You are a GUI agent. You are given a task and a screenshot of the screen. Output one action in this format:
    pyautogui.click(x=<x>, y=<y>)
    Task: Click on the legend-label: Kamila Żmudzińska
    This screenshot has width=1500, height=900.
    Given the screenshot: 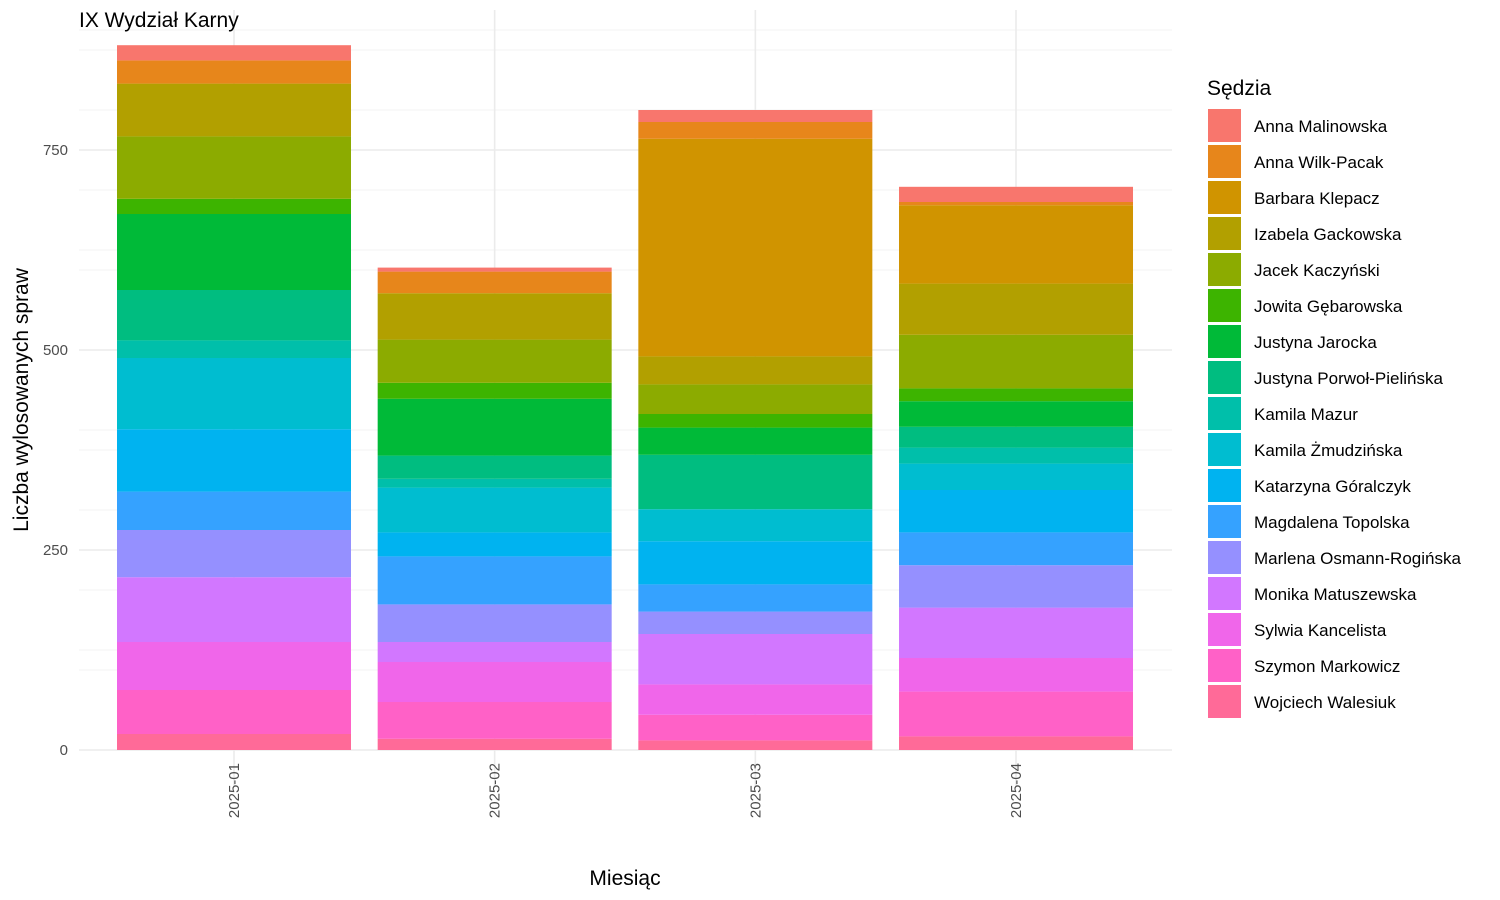 What is the action you would take?
    pyautogui.click(x=1328, y=450)
    